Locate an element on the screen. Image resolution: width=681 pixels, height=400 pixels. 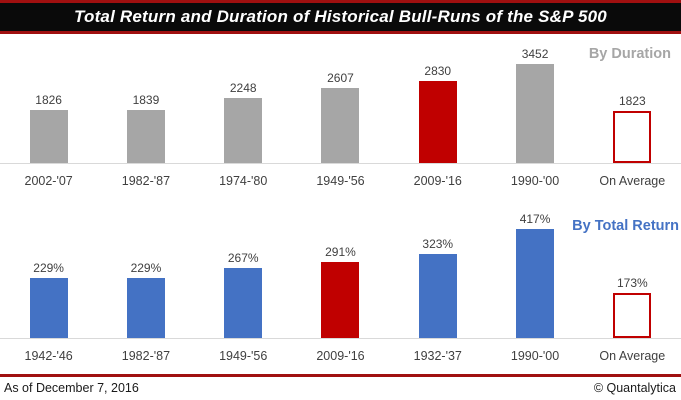
bar-column: 323% is located at coordinates (437, 287).